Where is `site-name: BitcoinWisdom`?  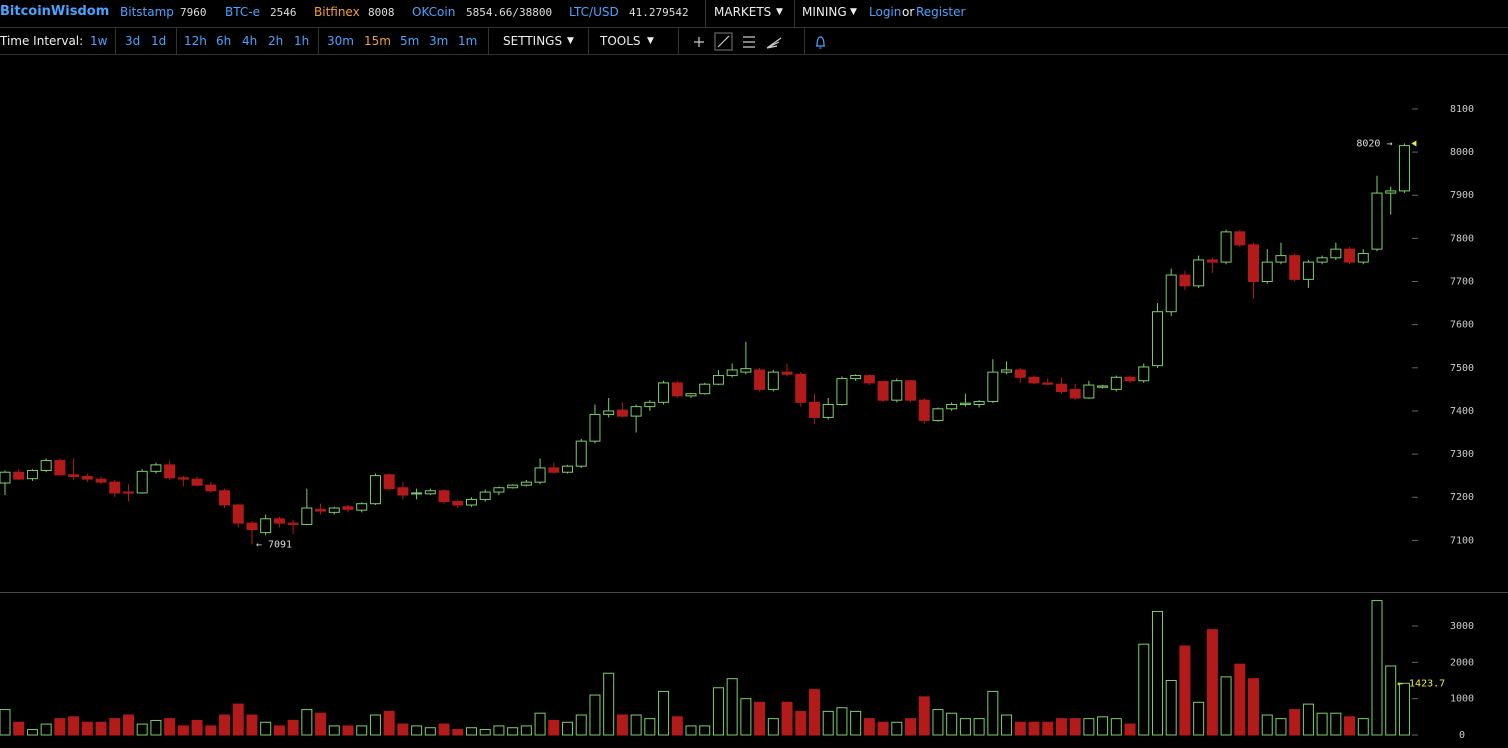 site-name: BitcoinWisdom is located at coordinates (55, 11).